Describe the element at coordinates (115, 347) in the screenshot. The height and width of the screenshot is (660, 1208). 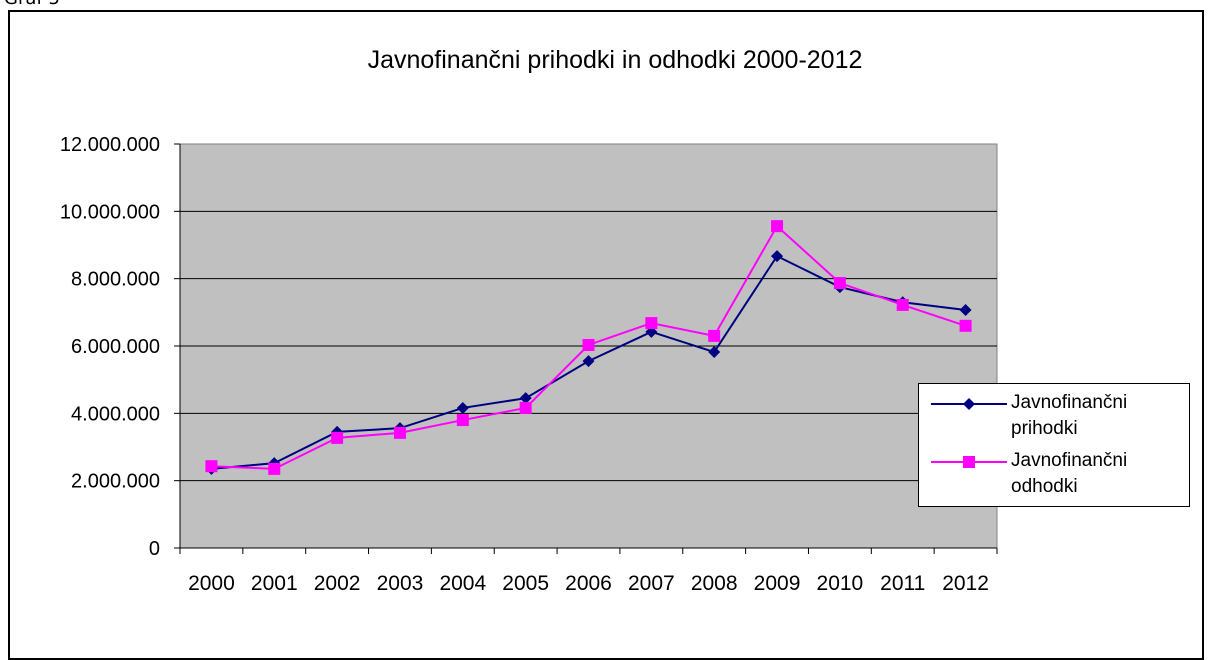
I see `y-tick-label: 6.000.000` at that location.